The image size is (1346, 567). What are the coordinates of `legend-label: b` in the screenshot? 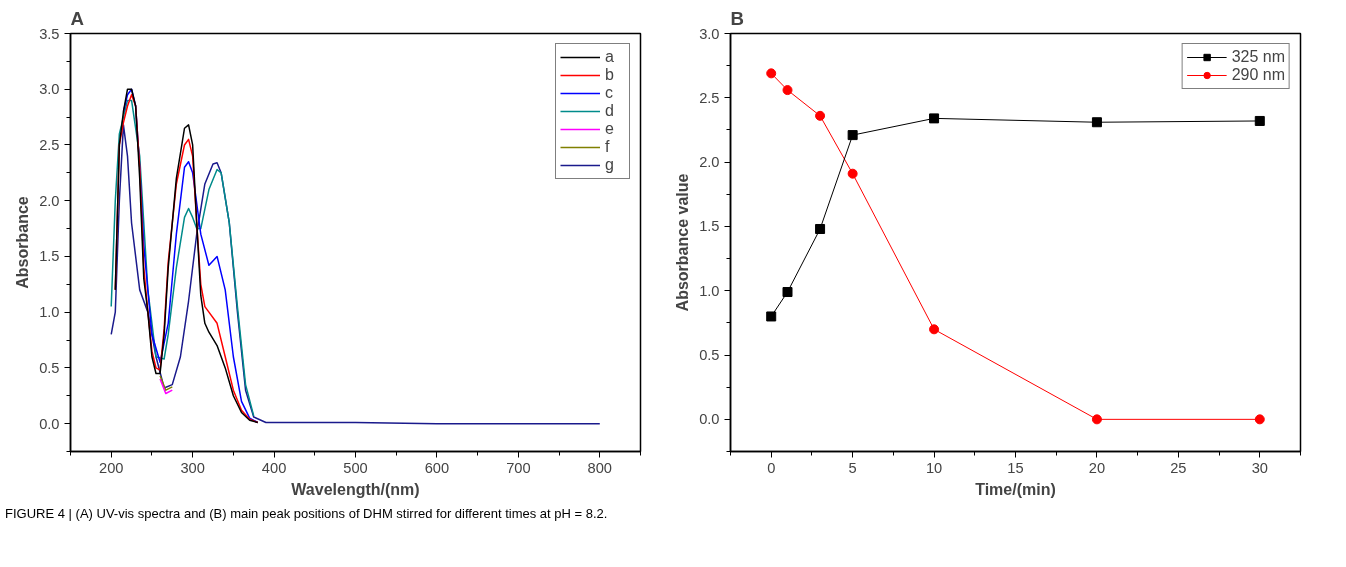 It's located at (610, 75).